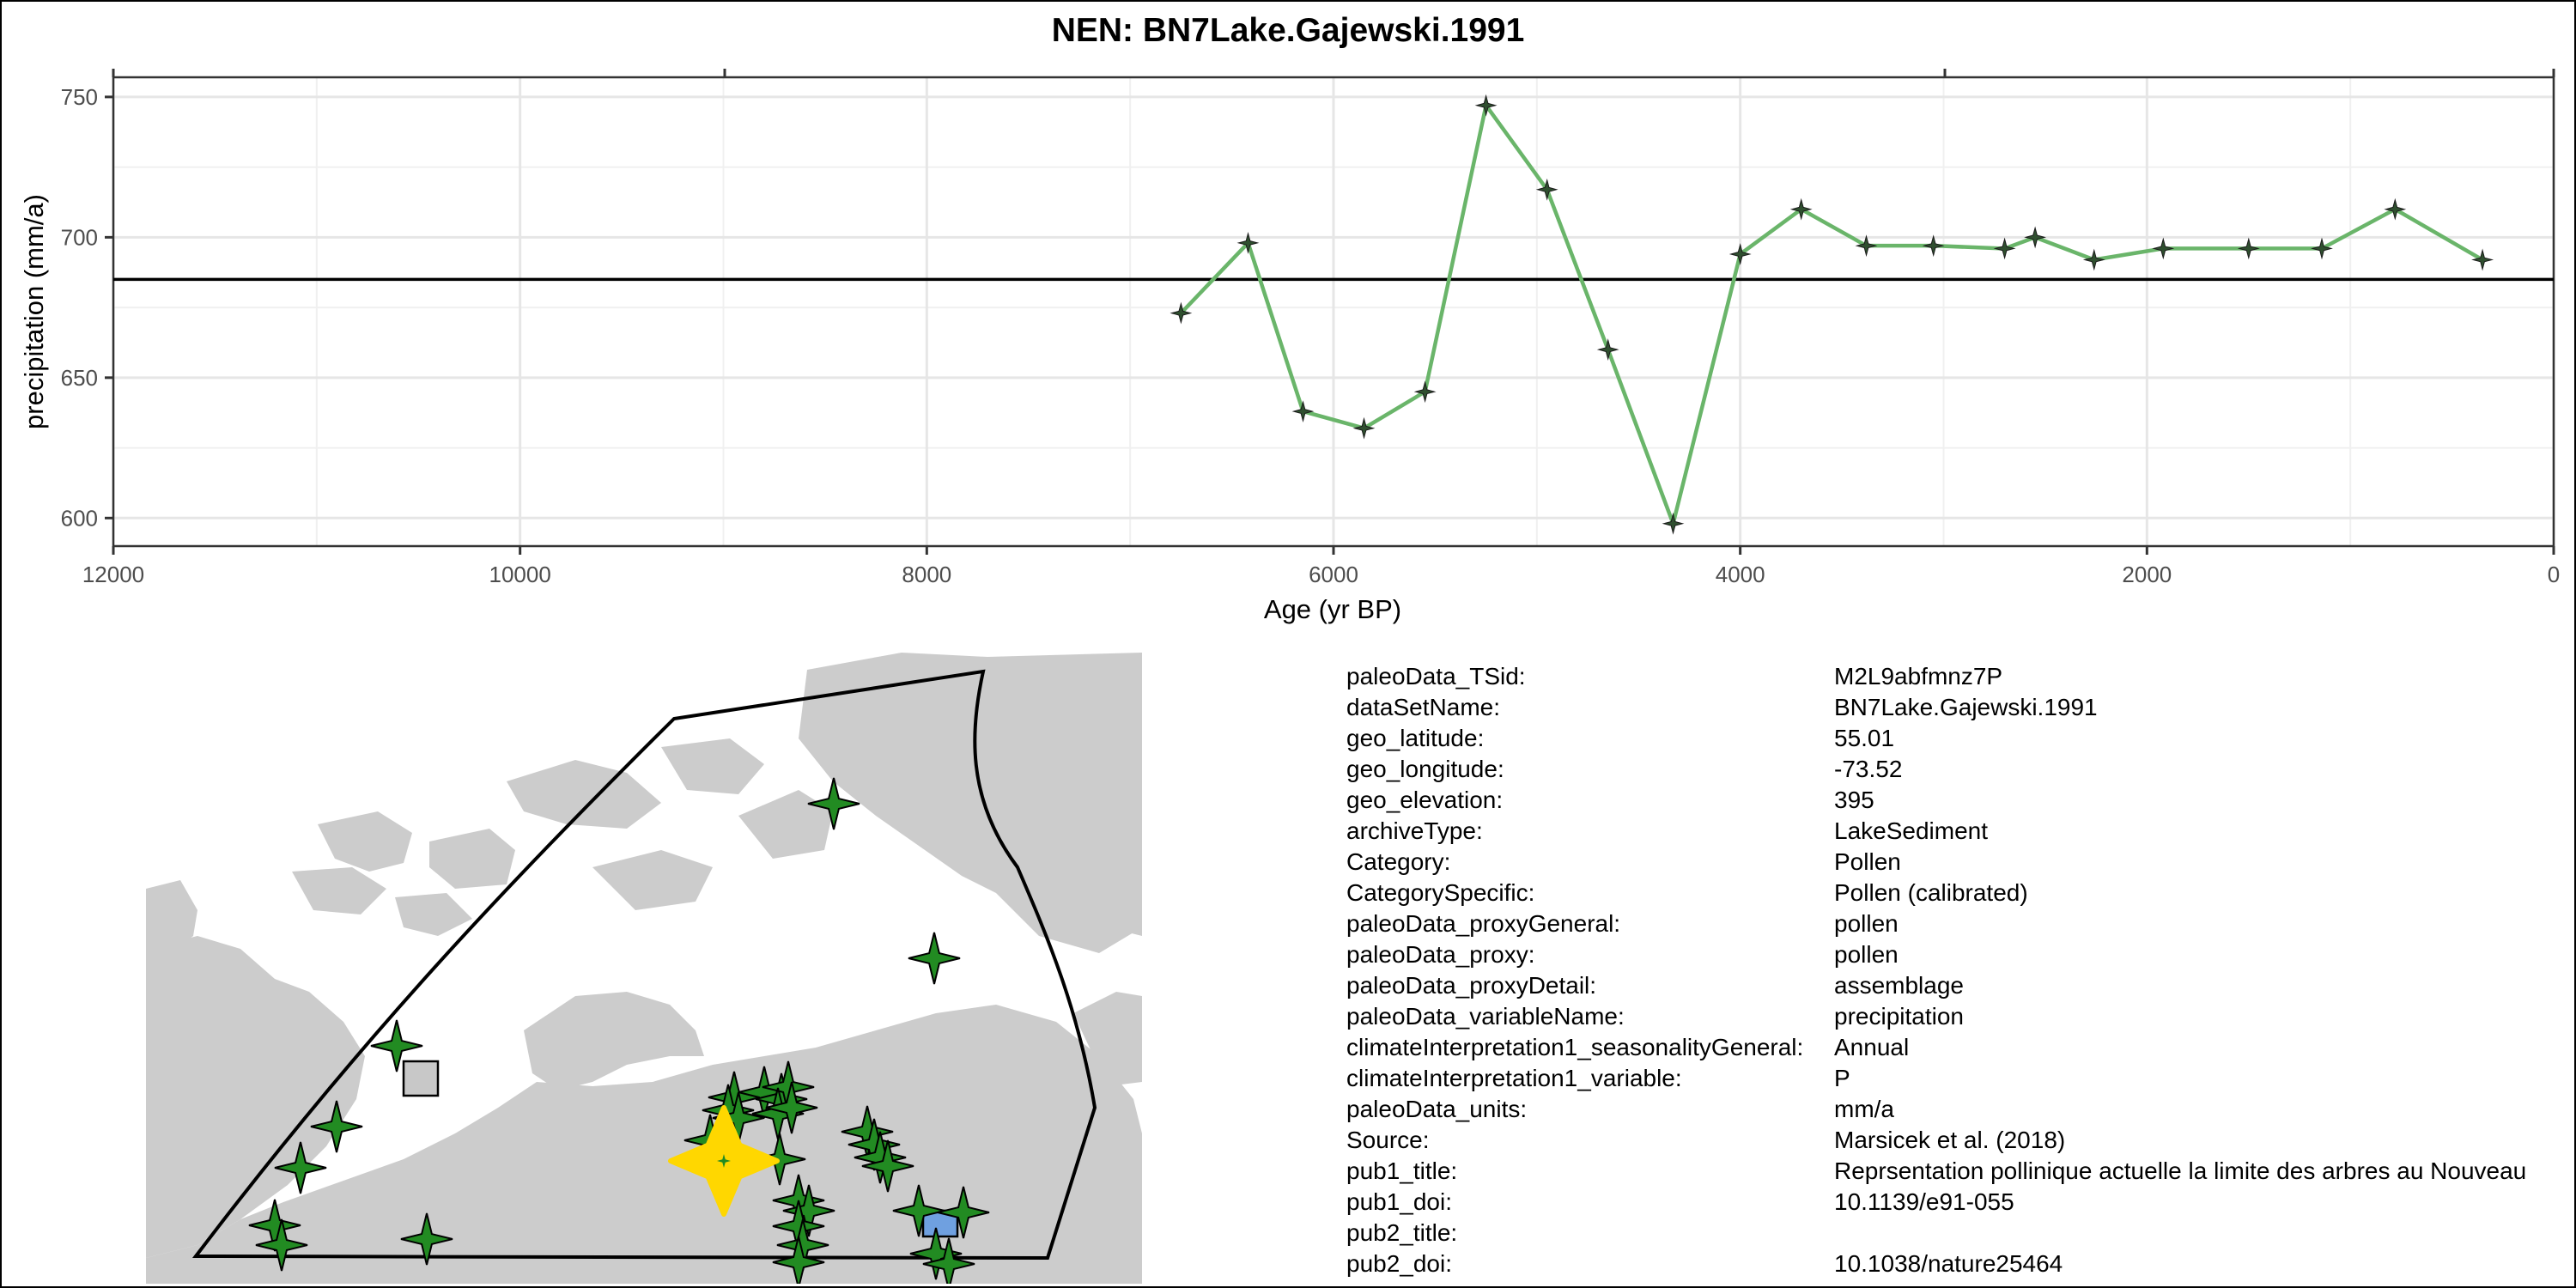  Describe the element at coordinates (926, 574) in the screenshot. I see `x-tick-label: 8000` at that location.